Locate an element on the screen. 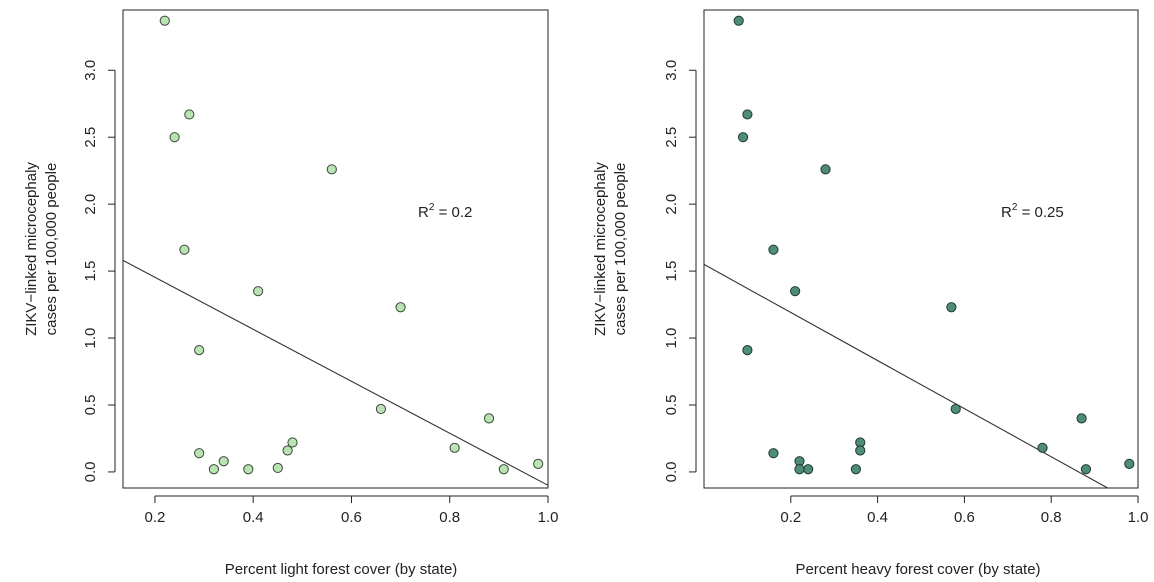 This screenshot has height=582, width=1154. r-squared-value: = 0.2 is located at coordinates (453, 212).